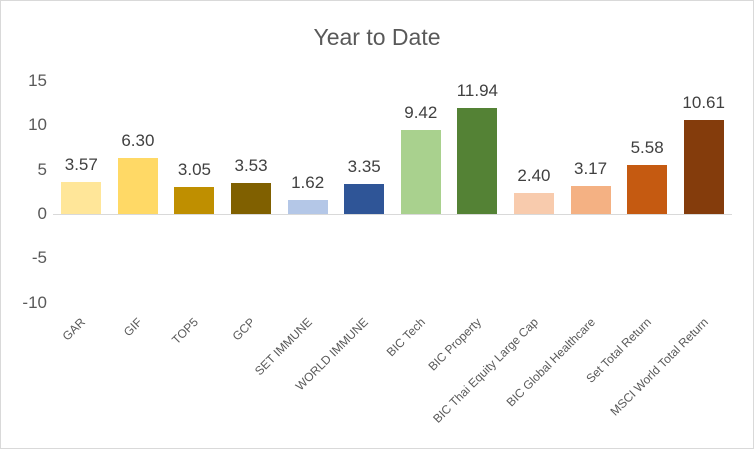  I want to click on data-label-gar: 3.57, so click(81, 165).